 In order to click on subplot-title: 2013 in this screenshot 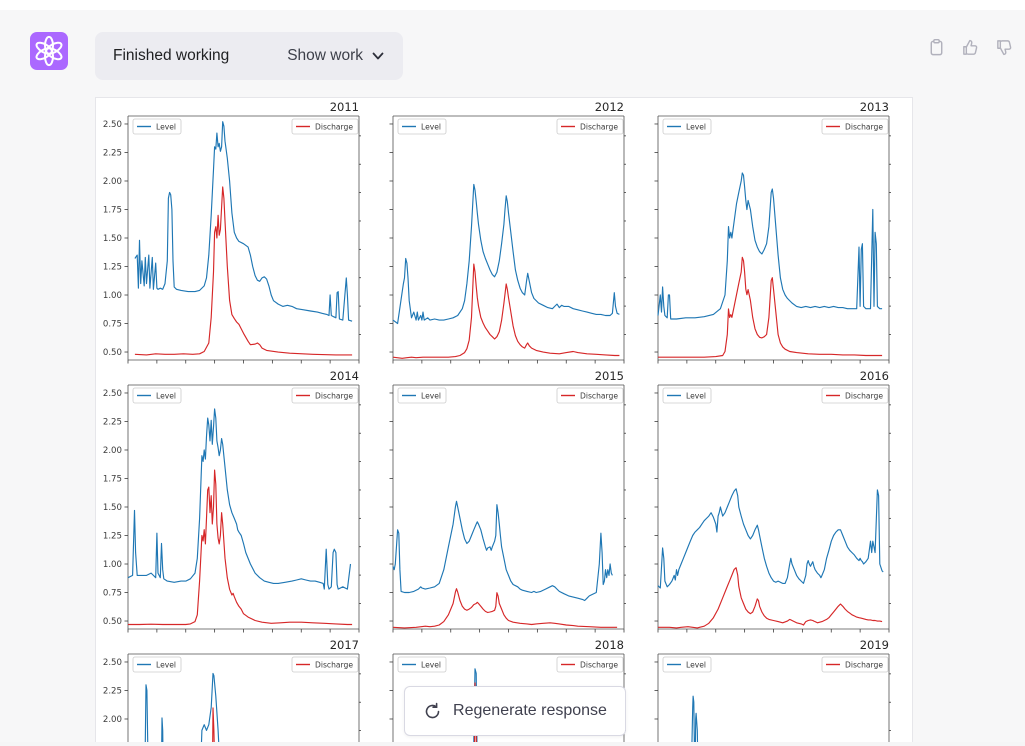, I will do `click(874, 107)`.